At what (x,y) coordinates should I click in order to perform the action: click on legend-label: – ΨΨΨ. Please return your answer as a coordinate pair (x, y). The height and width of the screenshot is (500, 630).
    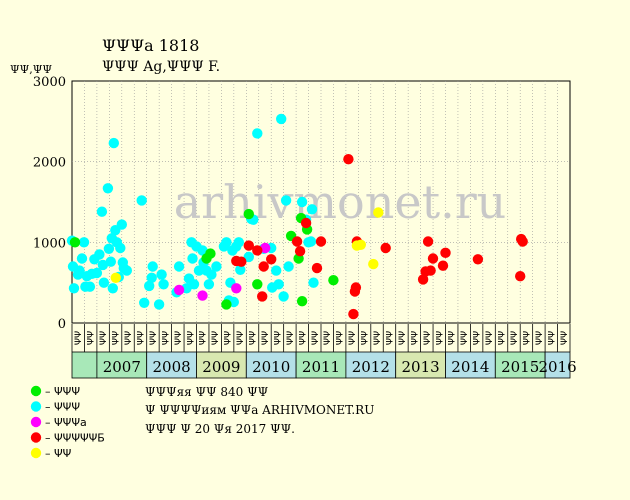
    Looking at the image, I should click on (62, 407).